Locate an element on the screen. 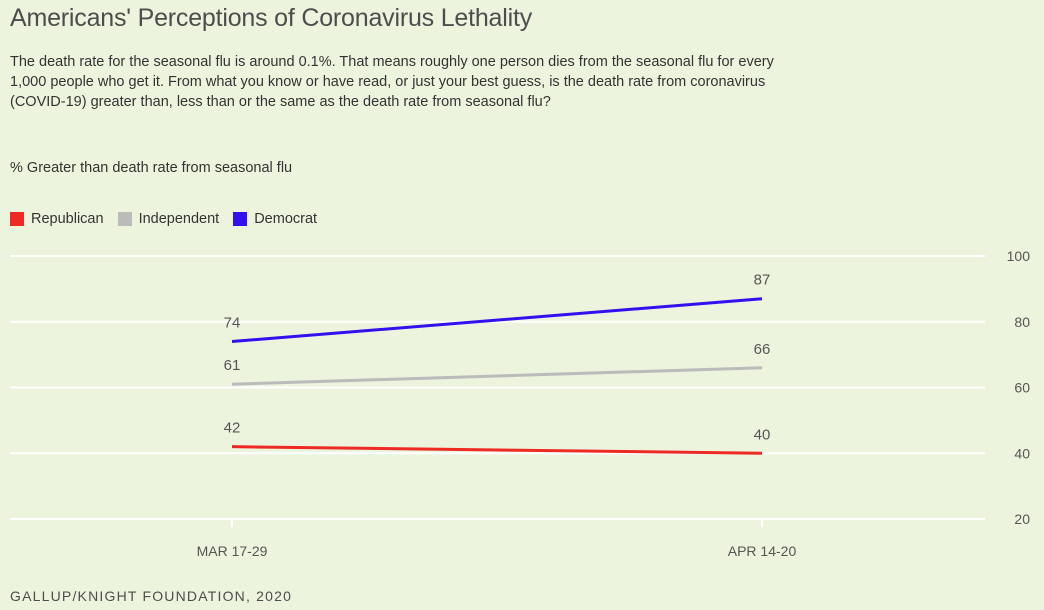 This screenshot has height=610, width=1044. x-tick-label-0: MAR 17-29 is located at coordinates (232, 551).